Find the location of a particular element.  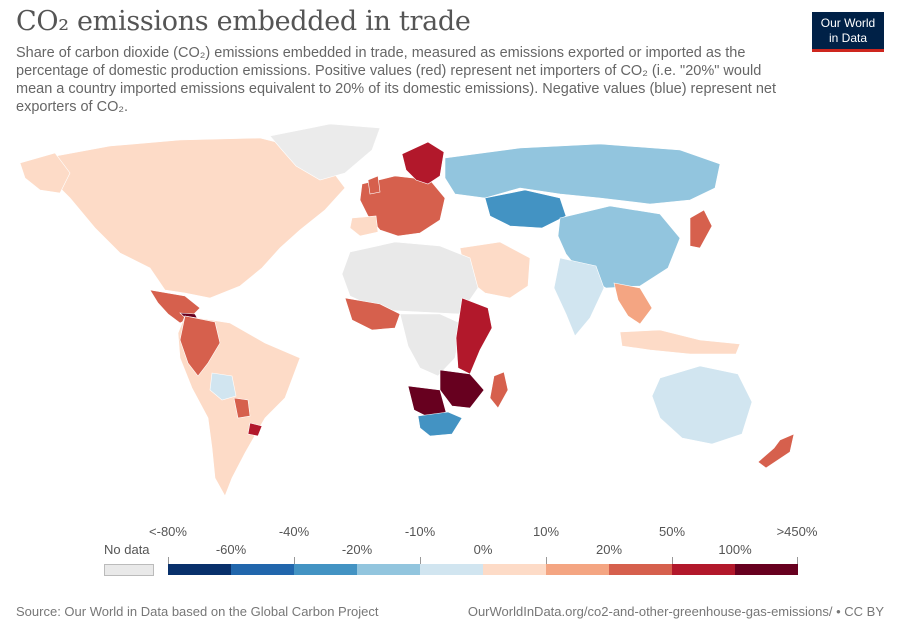

logo-line-1: Our World is located at coordinates (848, 23).